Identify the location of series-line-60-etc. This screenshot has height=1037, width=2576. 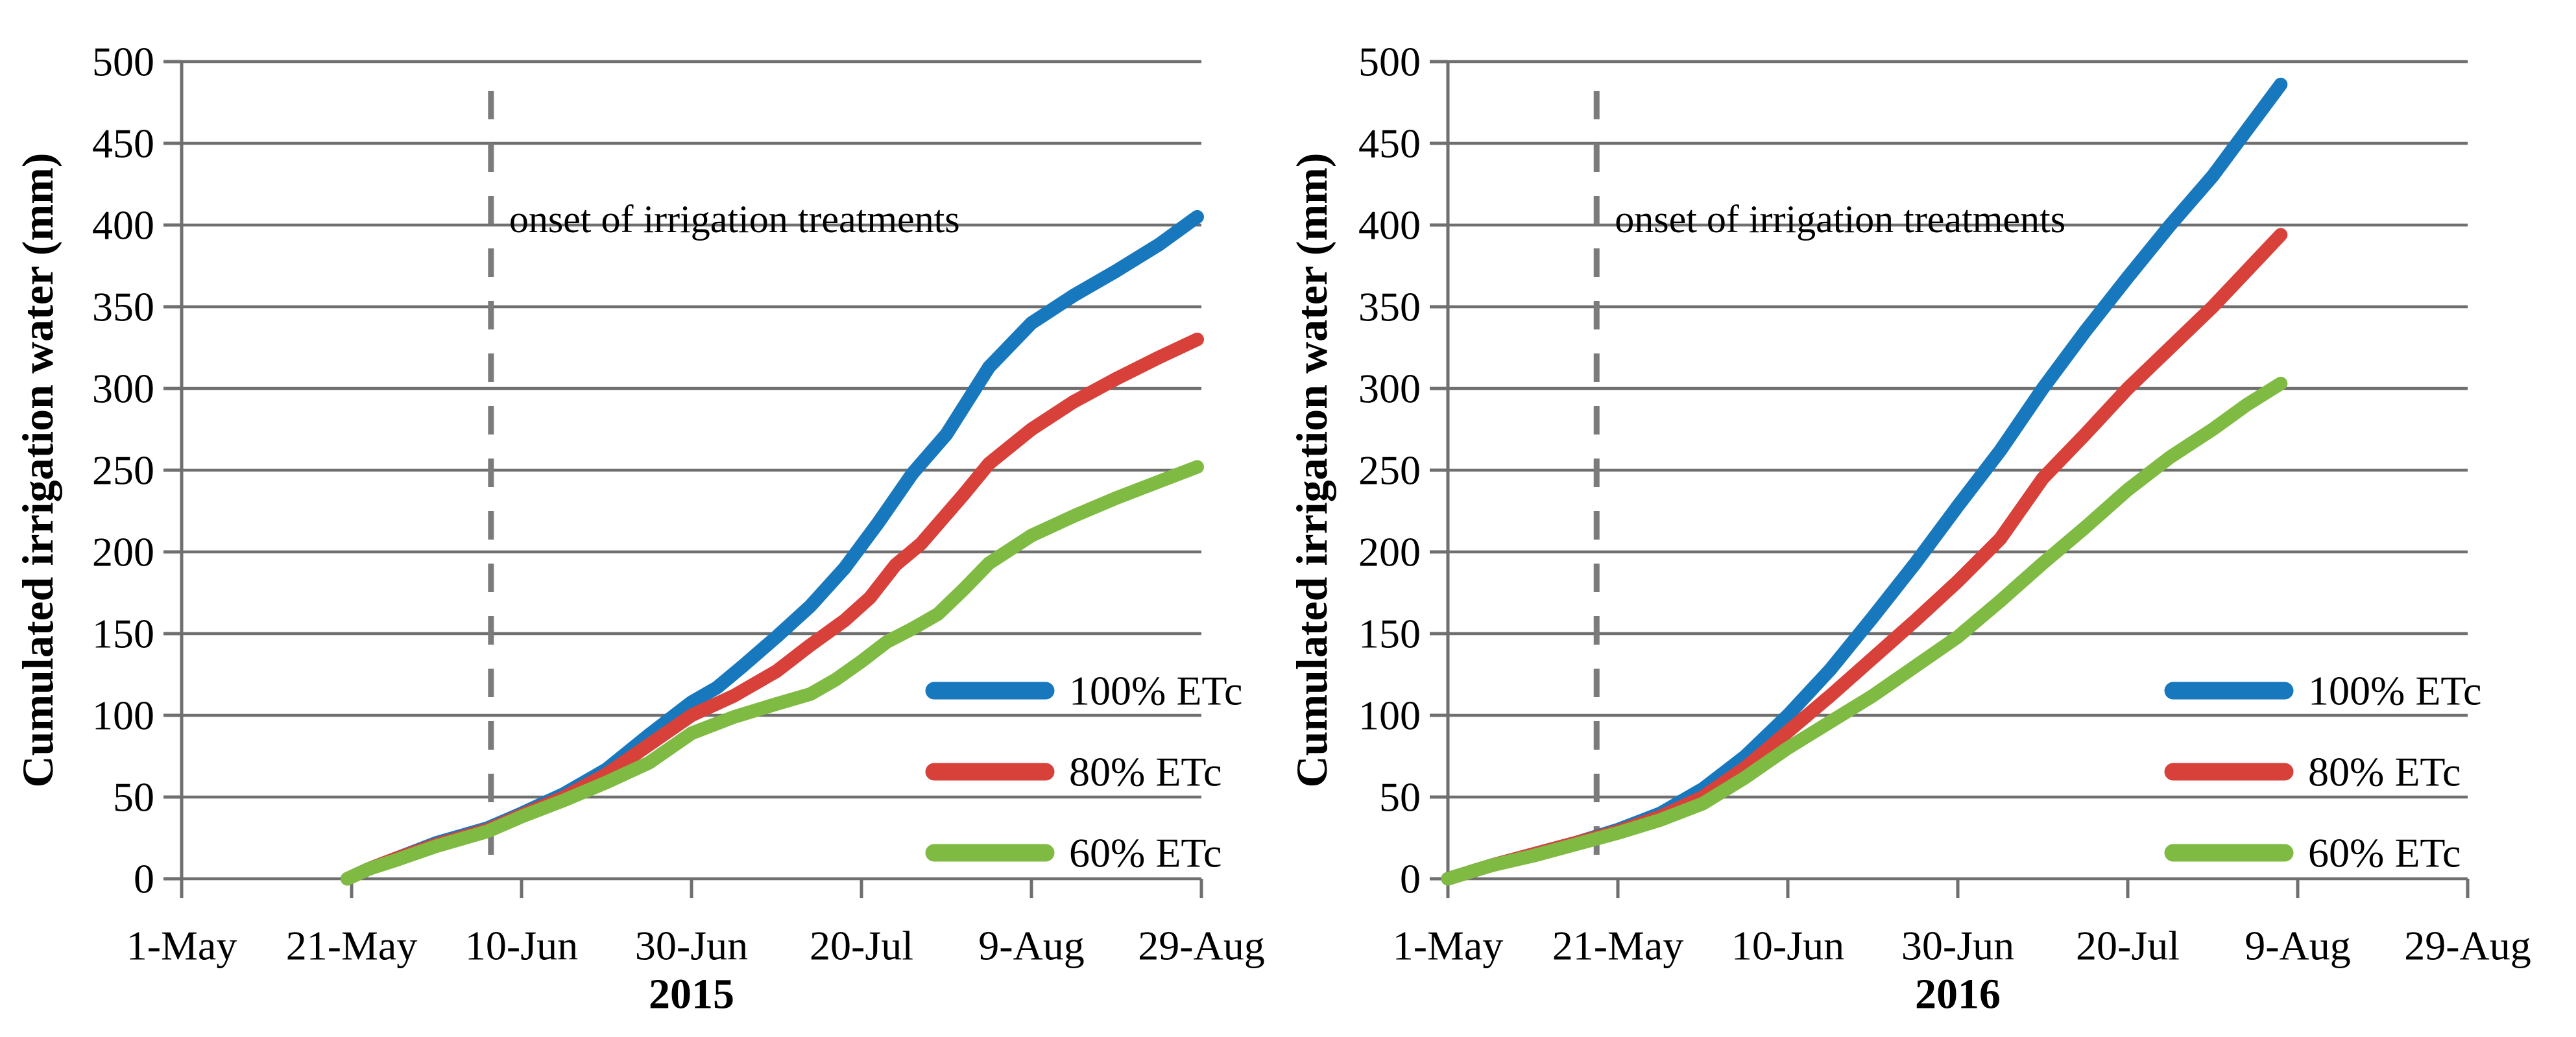
(772, 673).